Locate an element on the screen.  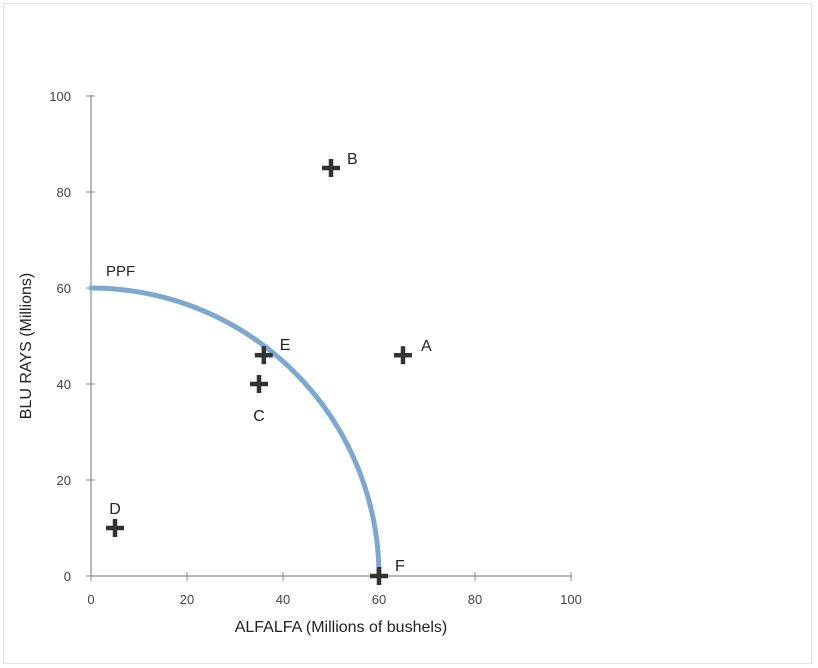
point-b: B is located at coordinates (340, 164).